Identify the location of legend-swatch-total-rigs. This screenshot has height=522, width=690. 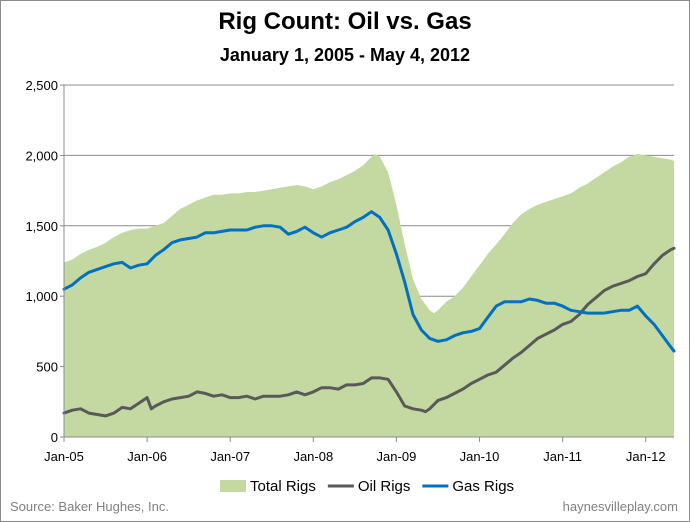
(233, 486).